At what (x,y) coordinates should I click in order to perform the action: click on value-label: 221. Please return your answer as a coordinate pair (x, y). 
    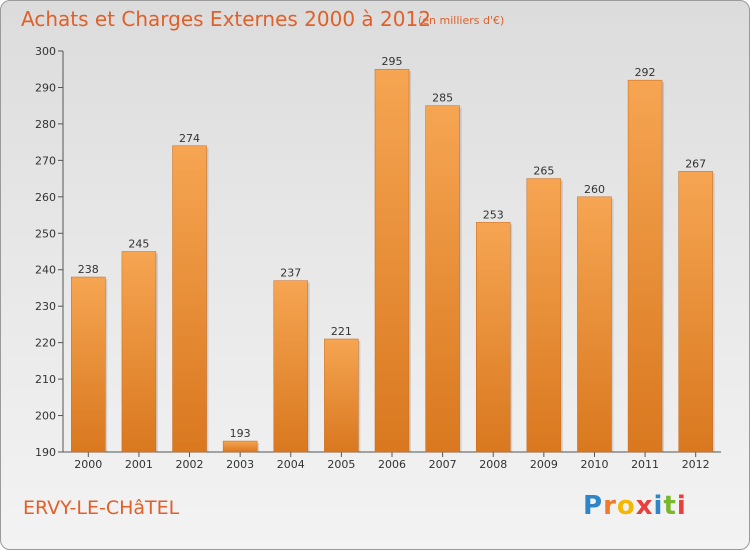
    Looking at the image, I should click on (341, 331).